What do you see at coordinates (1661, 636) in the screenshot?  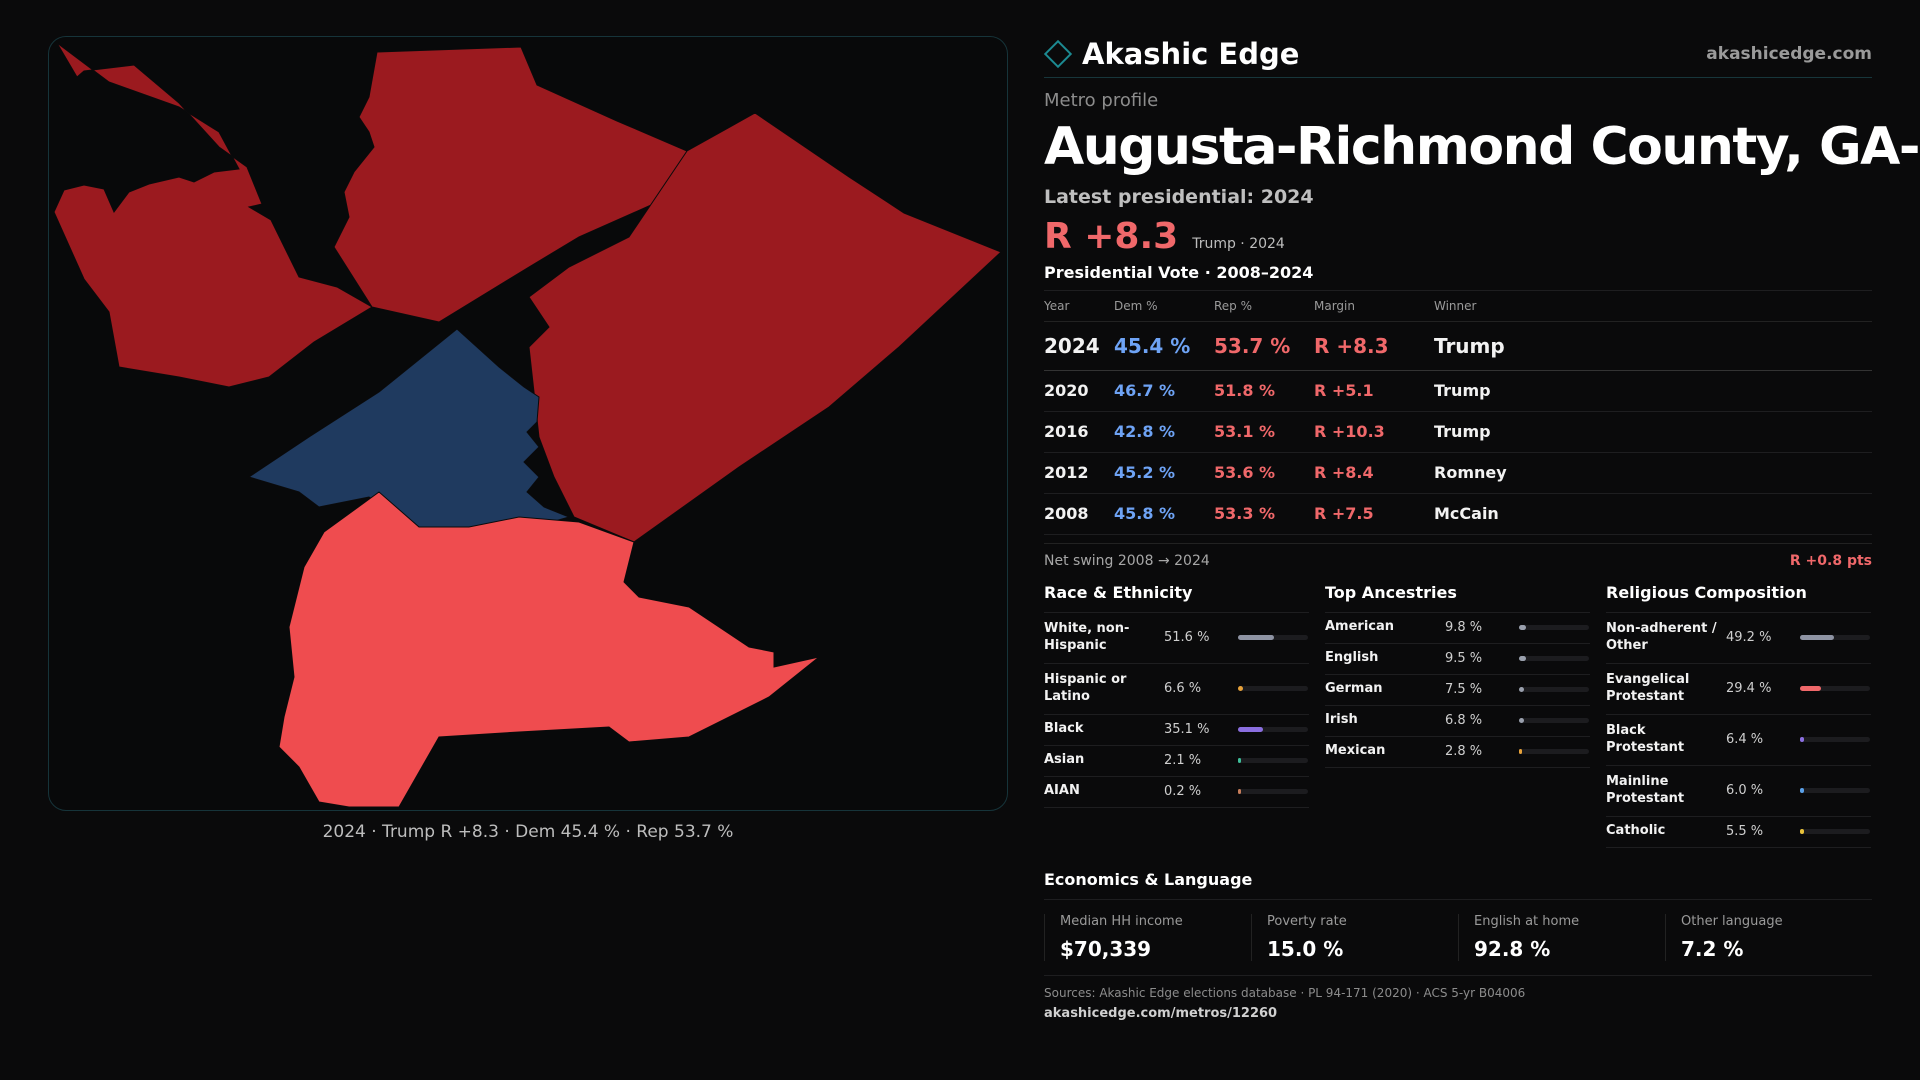 I see `item-label: Non-adherent / Other` at bounding box center [1661, 636].